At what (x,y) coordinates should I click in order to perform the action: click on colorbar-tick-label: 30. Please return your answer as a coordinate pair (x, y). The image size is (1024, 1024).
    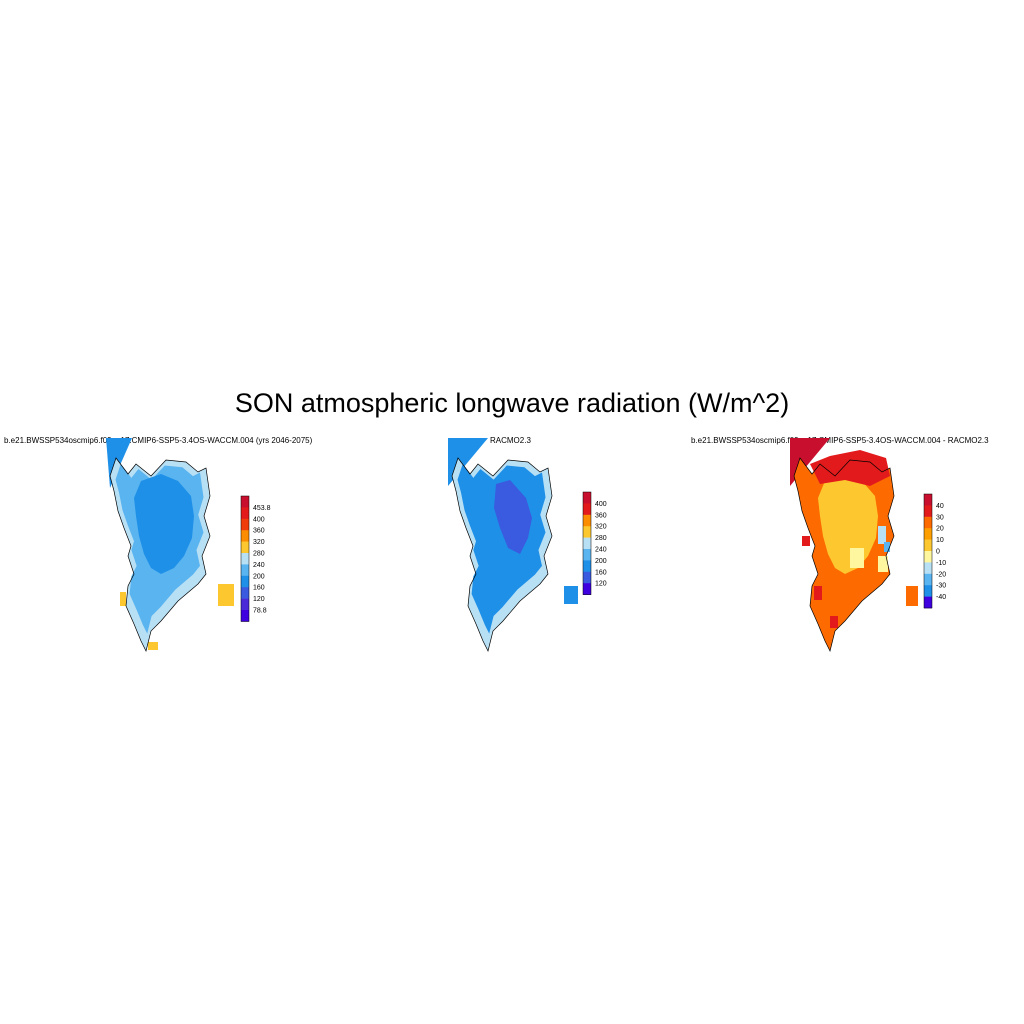
    Looking at the image, I should click on (940, 517).